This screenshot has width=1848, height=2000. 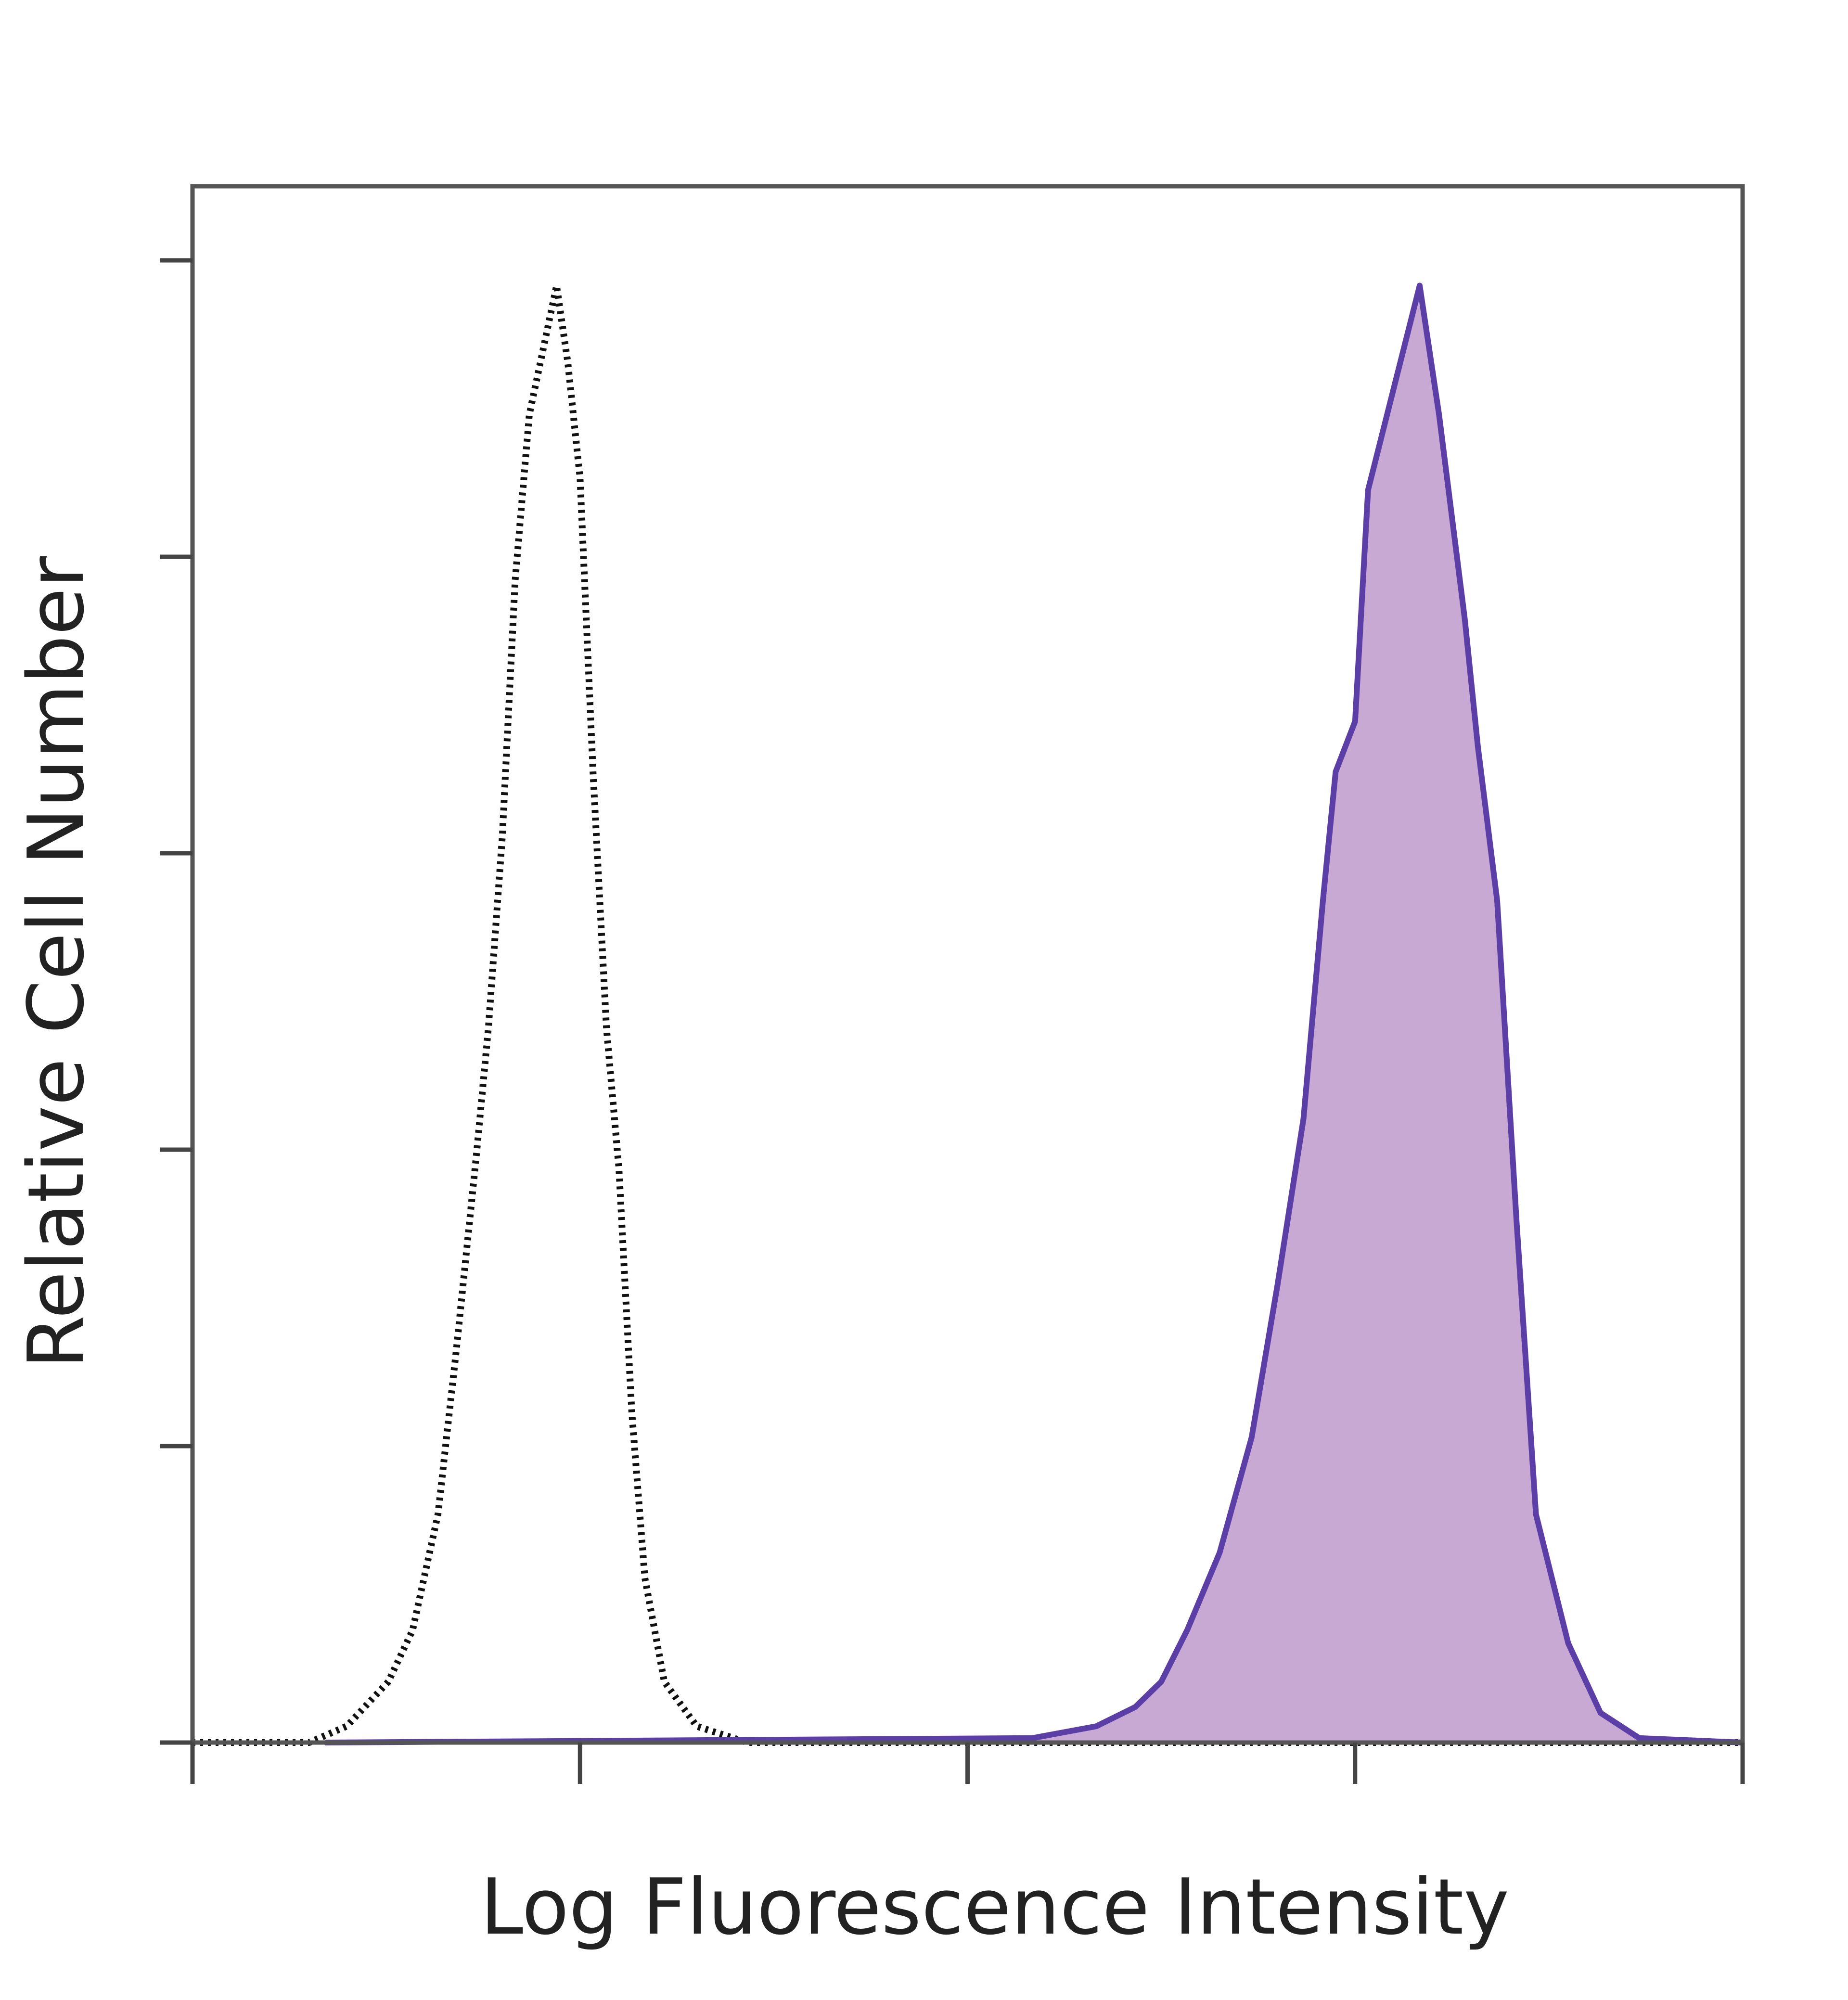 I want to click on y-axis-label: Relative Cell Number, so click(x=56, y=962).